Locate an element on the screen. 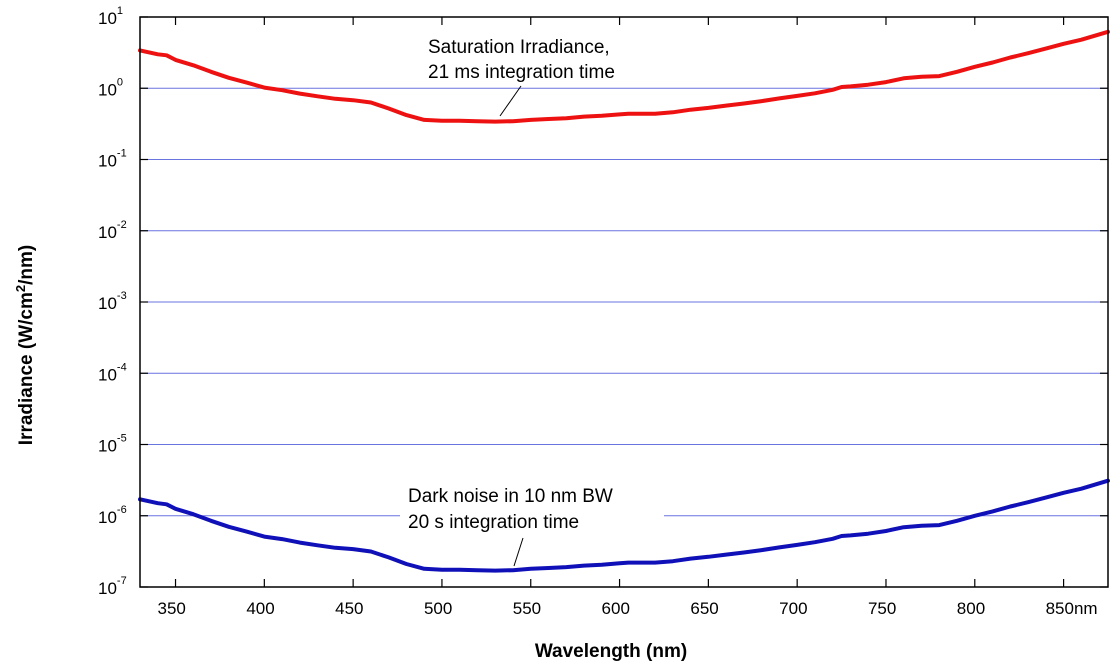 The image size is (1110, 670). x-tick-label: 450 is located at coordinates (349, 608).